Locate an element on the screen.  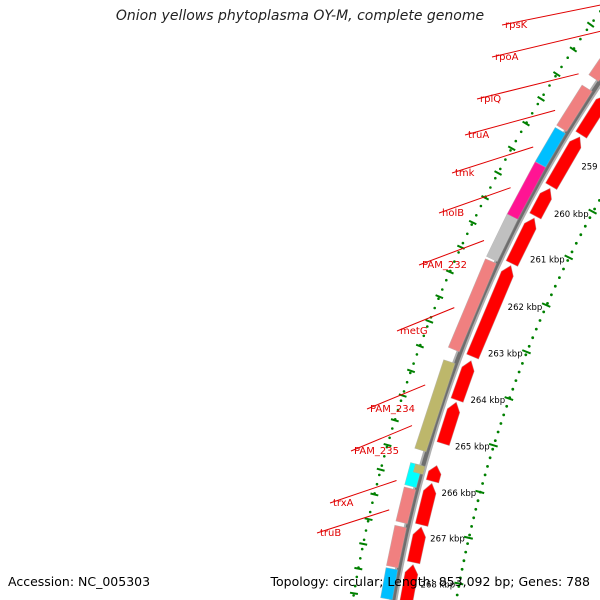
gene-arrow-outer-12-edge is located at coordinates (409, 581).